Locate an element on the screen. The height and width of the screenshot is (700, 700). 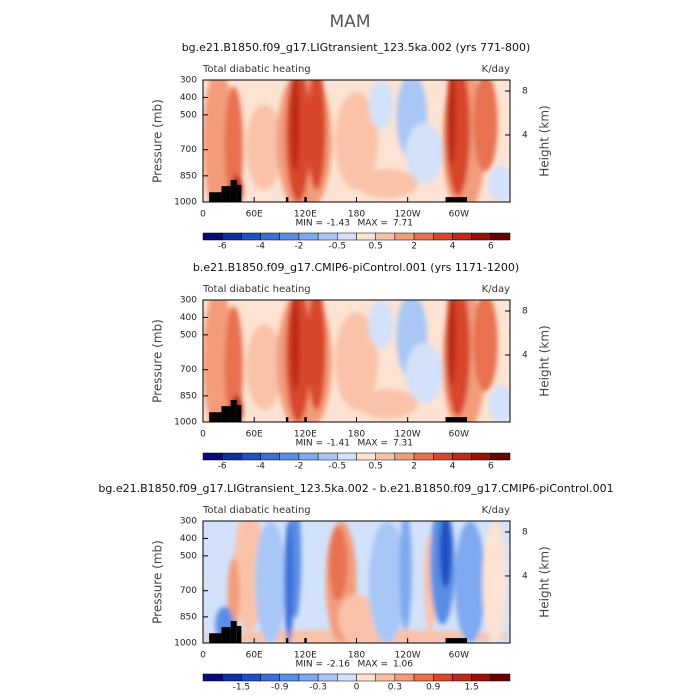
x-tick-label: 180 is located at coordinates (356, 656).